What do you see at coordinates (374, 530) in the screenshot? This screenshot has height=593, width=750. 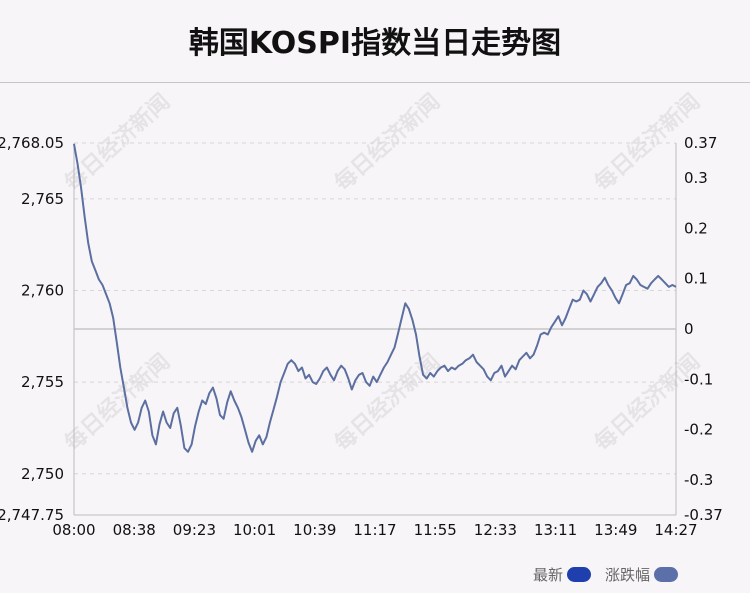 I see `x-tick-label: 11:17` at bounding box center [374, 530].